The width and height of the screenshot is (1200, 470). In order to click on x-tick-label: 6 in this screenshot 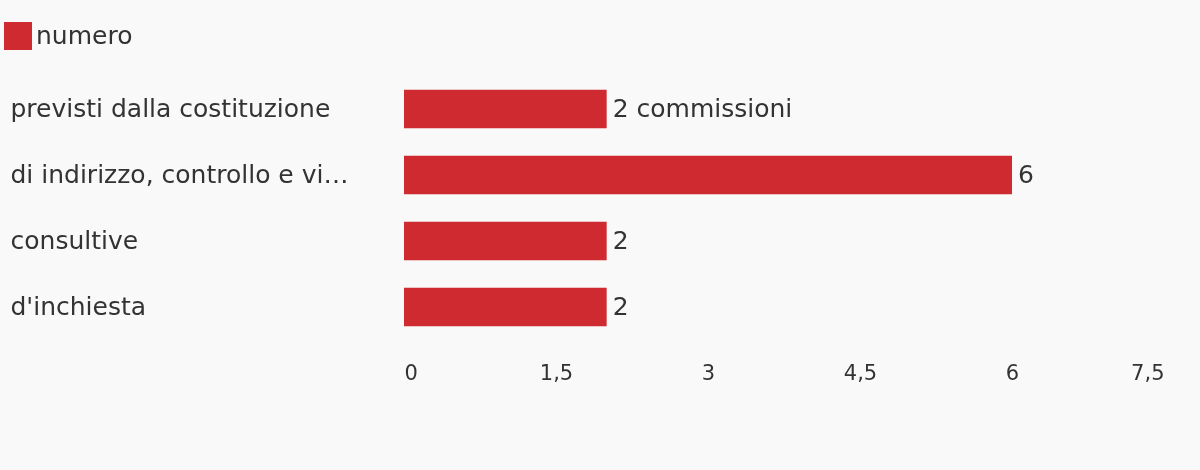, I will do `click(1012, 372)`.